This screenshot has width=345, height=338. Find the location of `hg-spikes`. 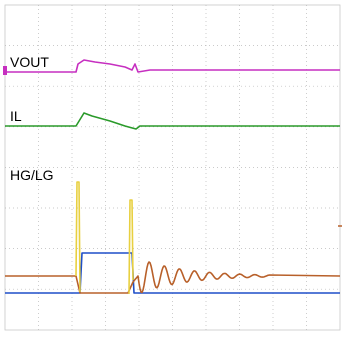

hg-spikes is located at coordinates (104, 238).